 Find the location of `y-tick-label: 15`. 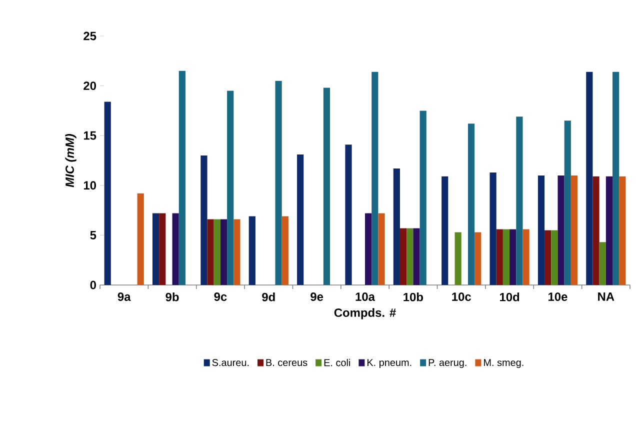

y-tick-label: 15 is located at coordinates (90, 135).